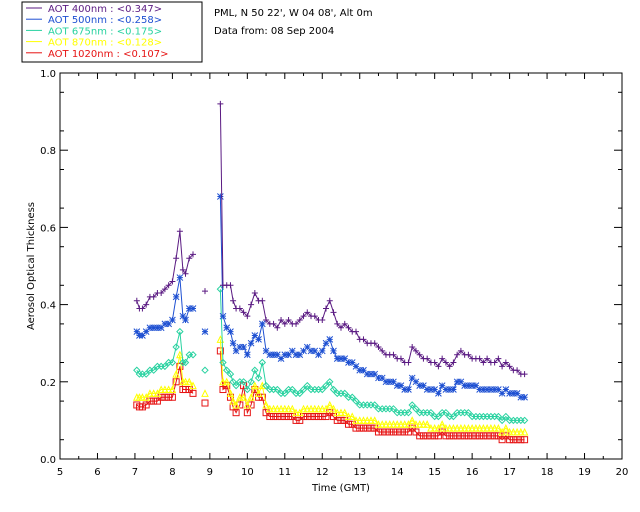 The image size is (640, 512). I want to click on x-axis-label: Time (GMT), so click(340, 488).